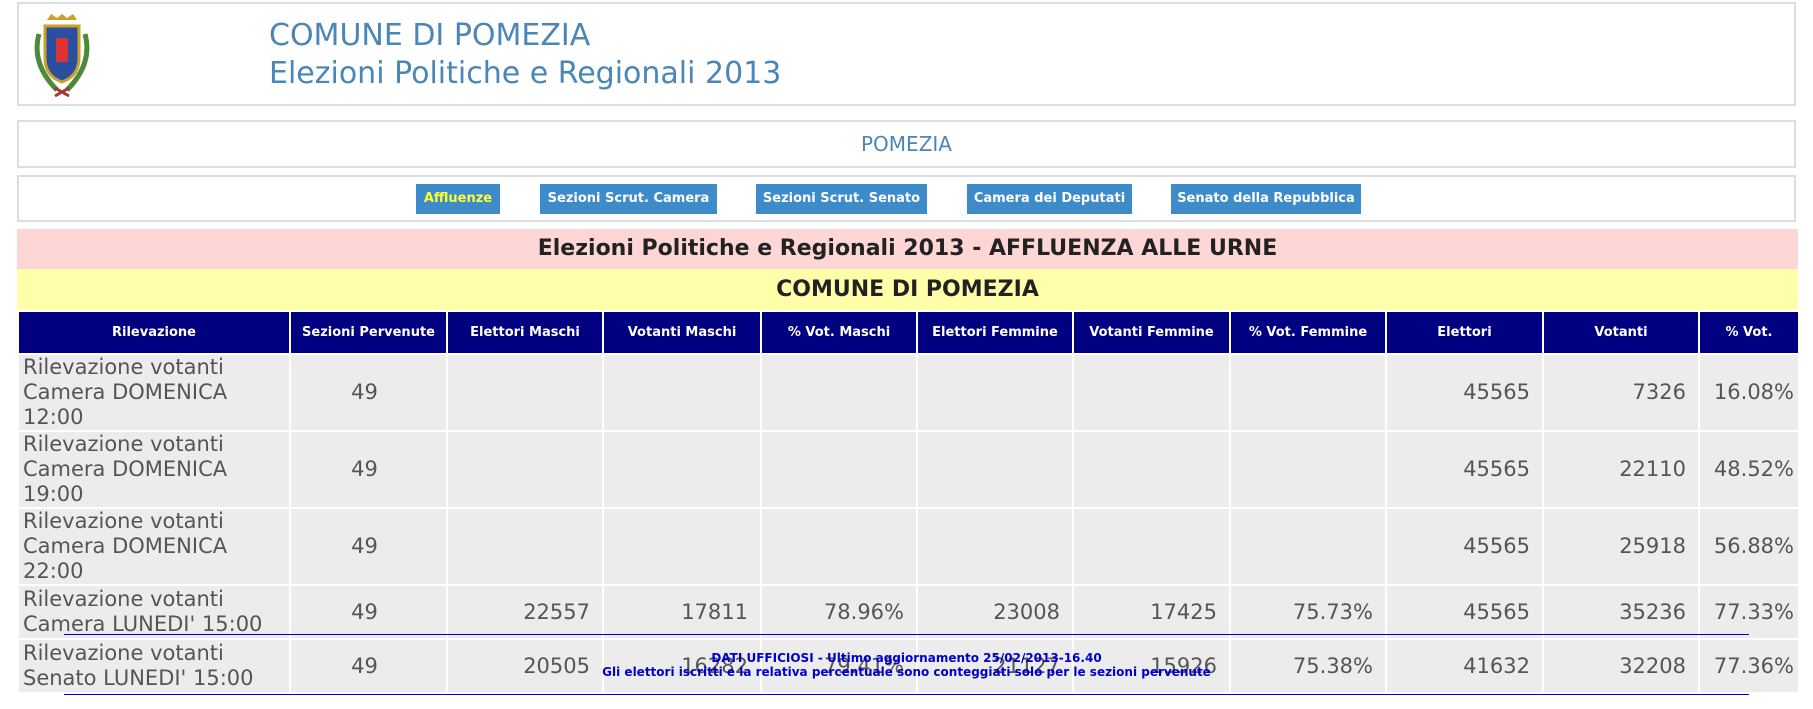 The width and height of the screenshot is (1813, 709). What do you see at coordinates (628, 199) in the screenshot?
I see `nav-button: Sezioni Scrut. Camera` at bounding box center [628, 199].